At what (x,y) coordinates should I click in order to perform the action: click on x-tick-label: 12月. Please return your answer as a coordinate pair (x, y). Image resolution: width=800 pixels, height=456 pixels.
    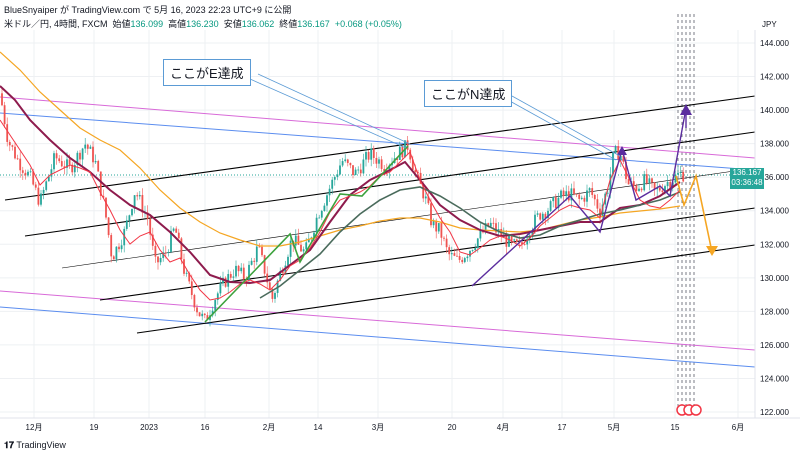
    Looking at the image, I should click on (34, 427).